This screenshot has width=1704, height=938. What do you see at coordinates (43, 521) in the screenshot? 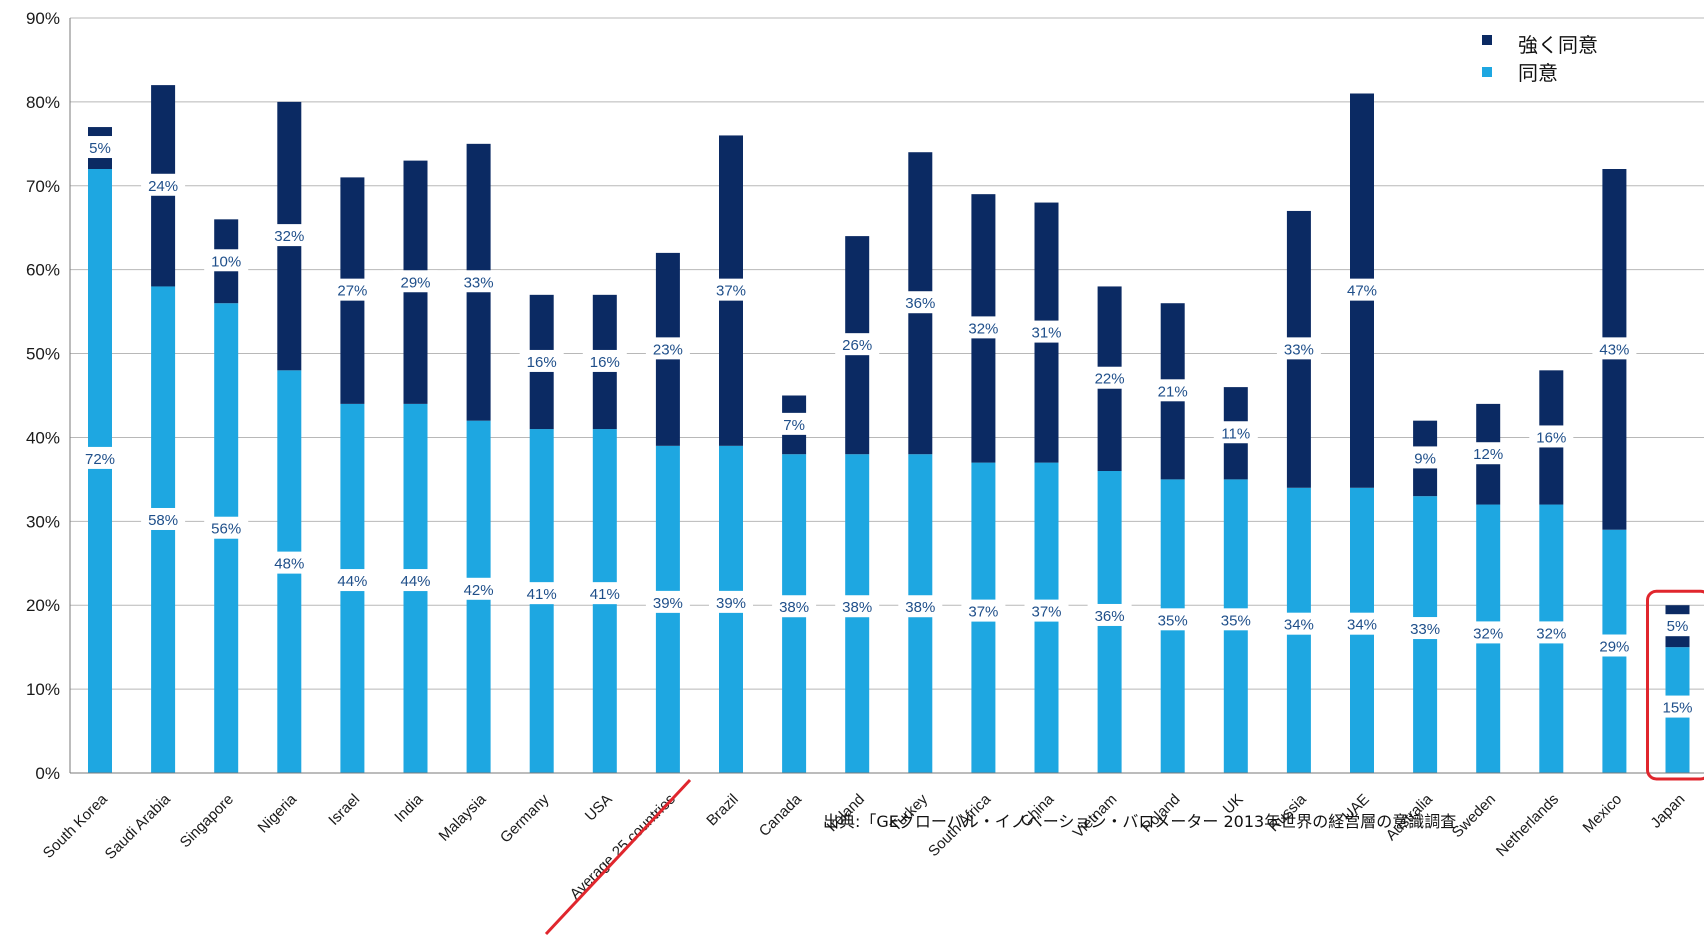
I see `y-tick-label: 30%` at bounding box center [43, 521].